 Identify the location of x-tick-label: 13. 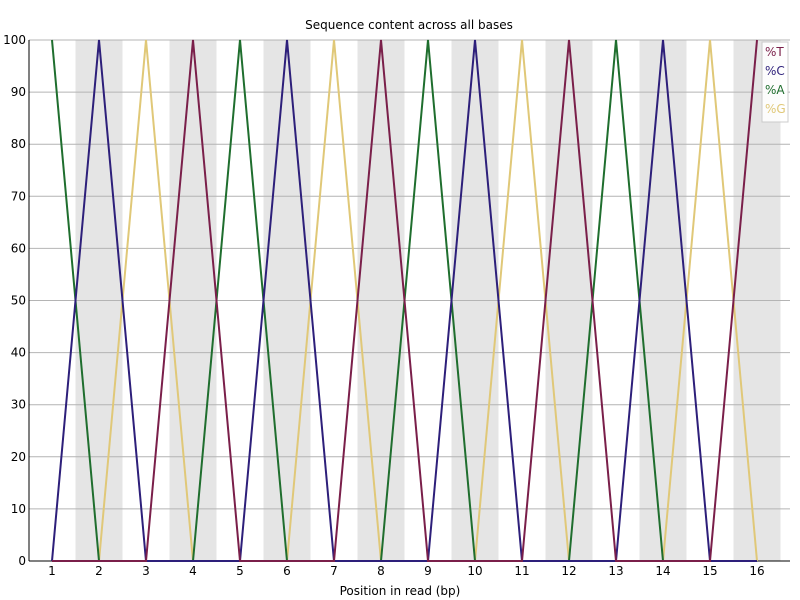
(615, 571).